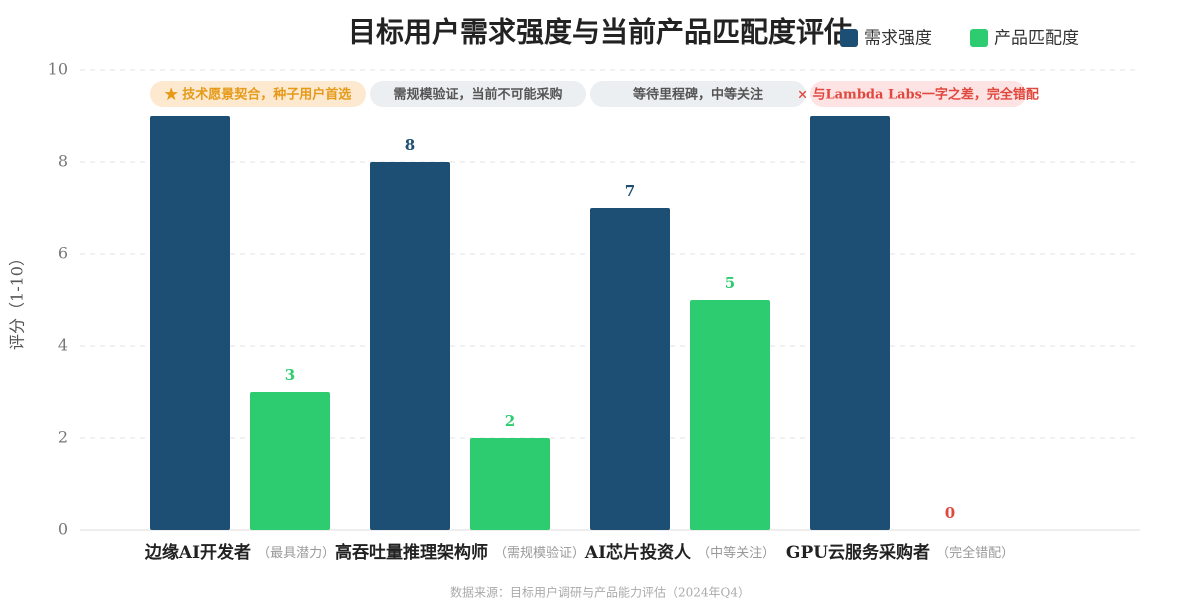 This screenshot has height=600, width=1200. I want to click on category-label: 边缘AI开发者 （最具潜力）, so click(239, 552).